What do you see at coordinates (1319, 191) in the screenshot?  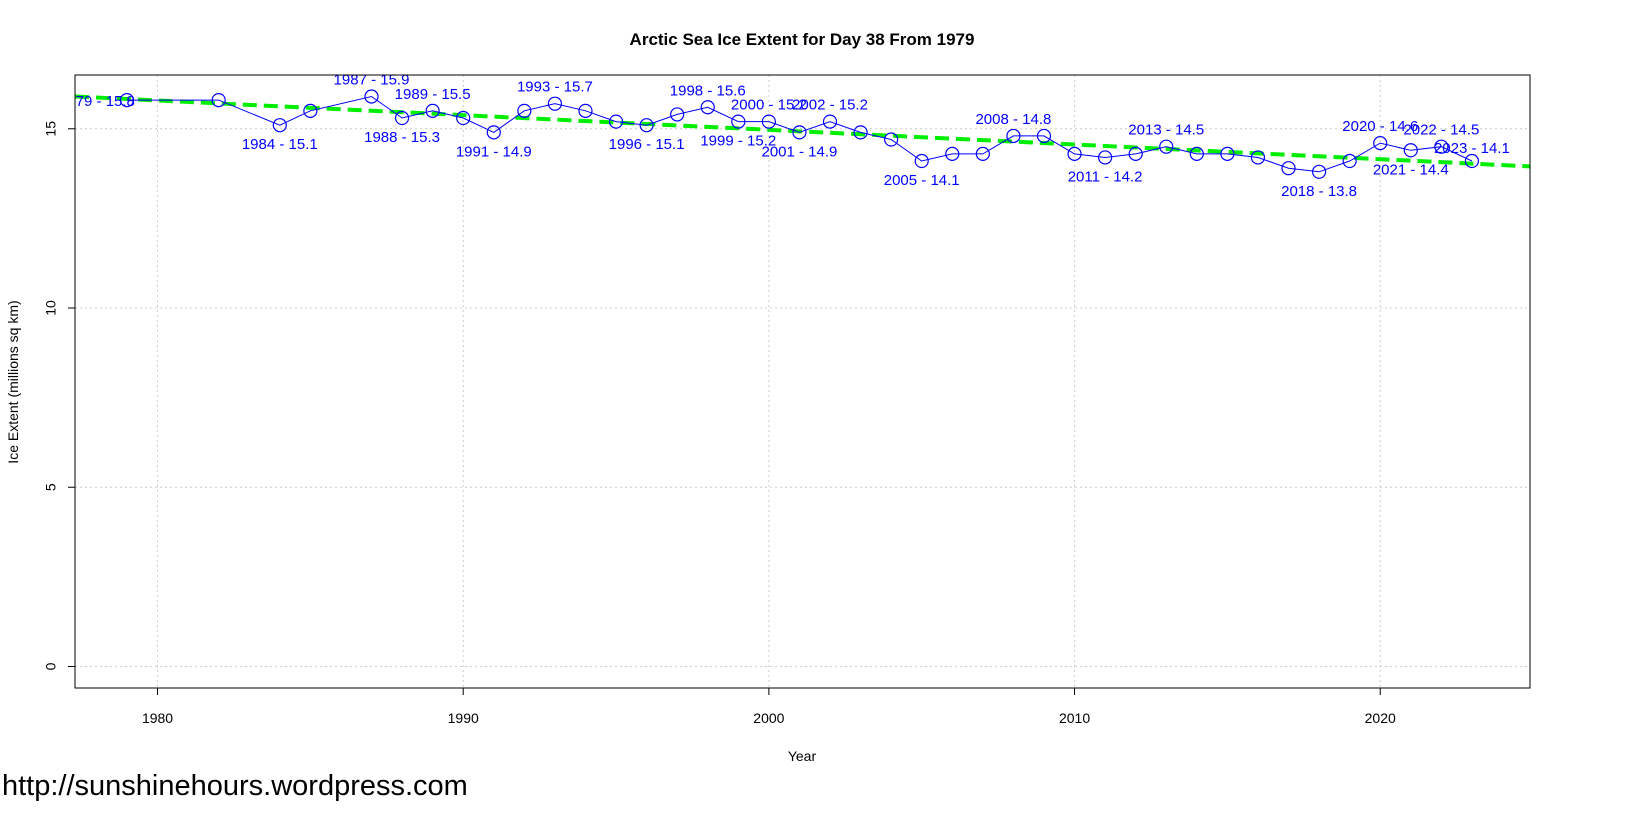 I see `data-label: 2018 - 13.8` at bounding box center [1319, 191].